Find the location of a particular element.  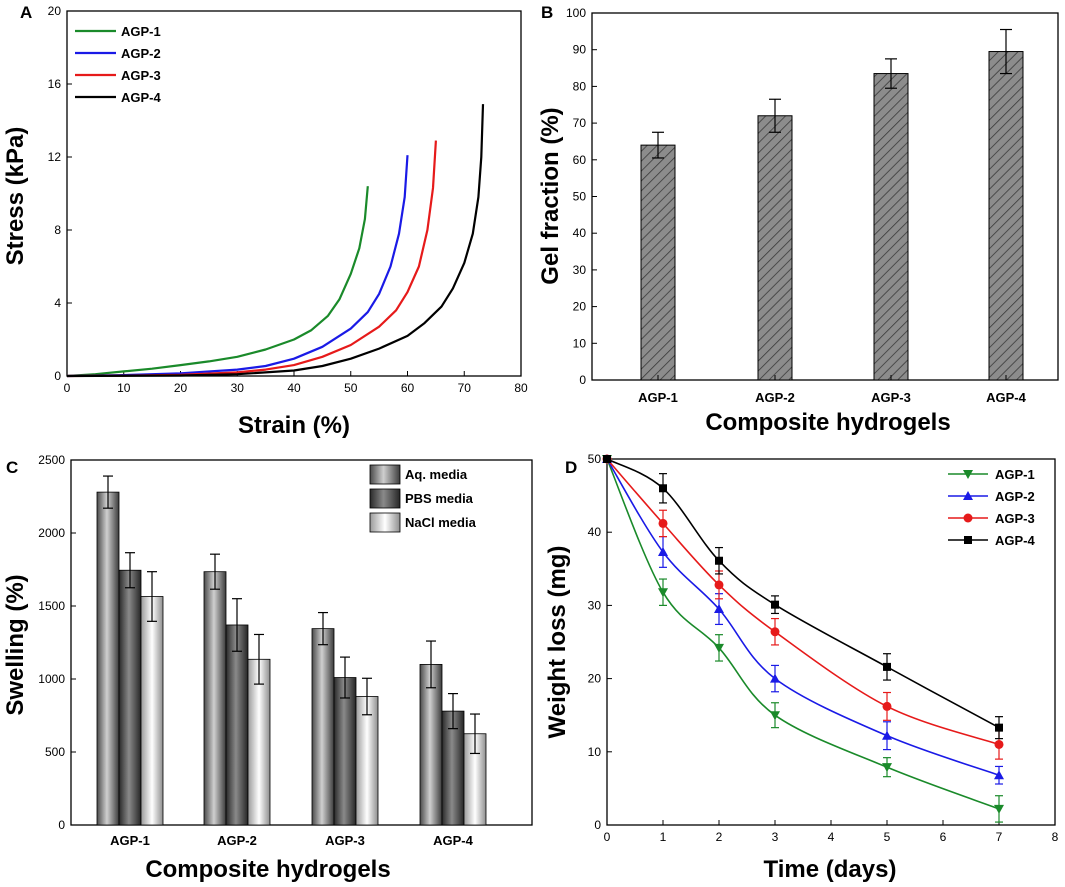

y-tick-label: 500 is located at coordinates (55, 752).